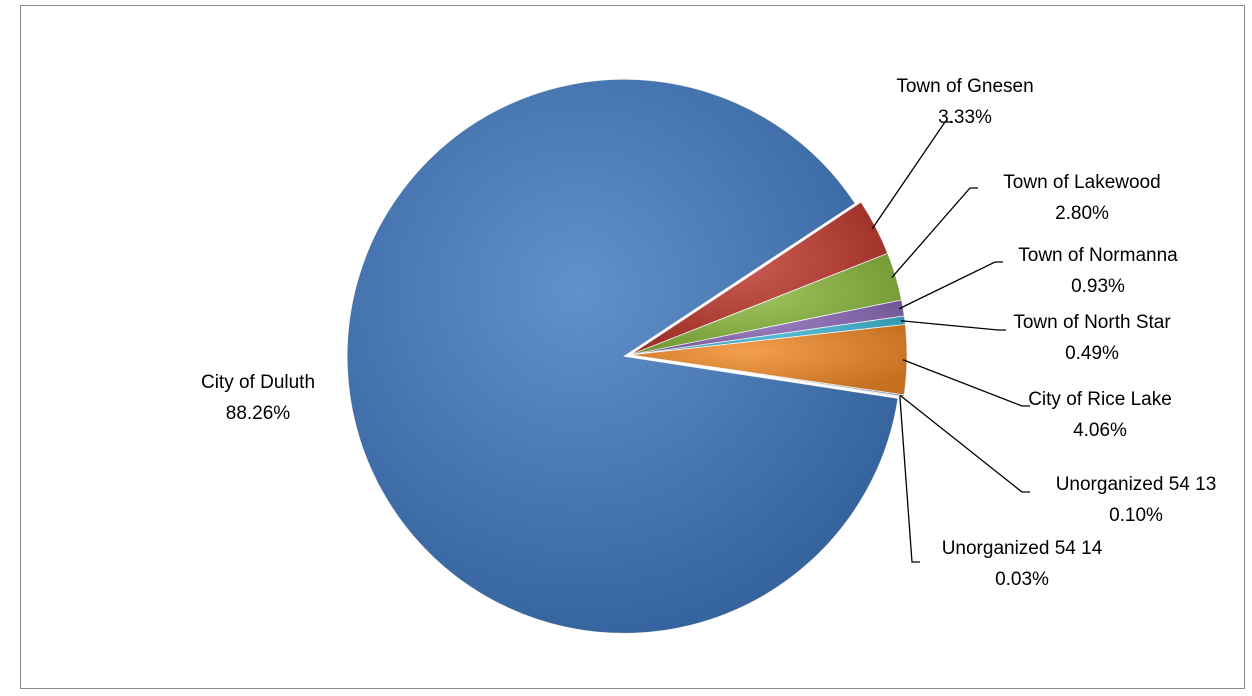  Describe the element at coordinates (1092, 353) in the screenshot. I see `slice-percent-label: 0.49%` at that location.